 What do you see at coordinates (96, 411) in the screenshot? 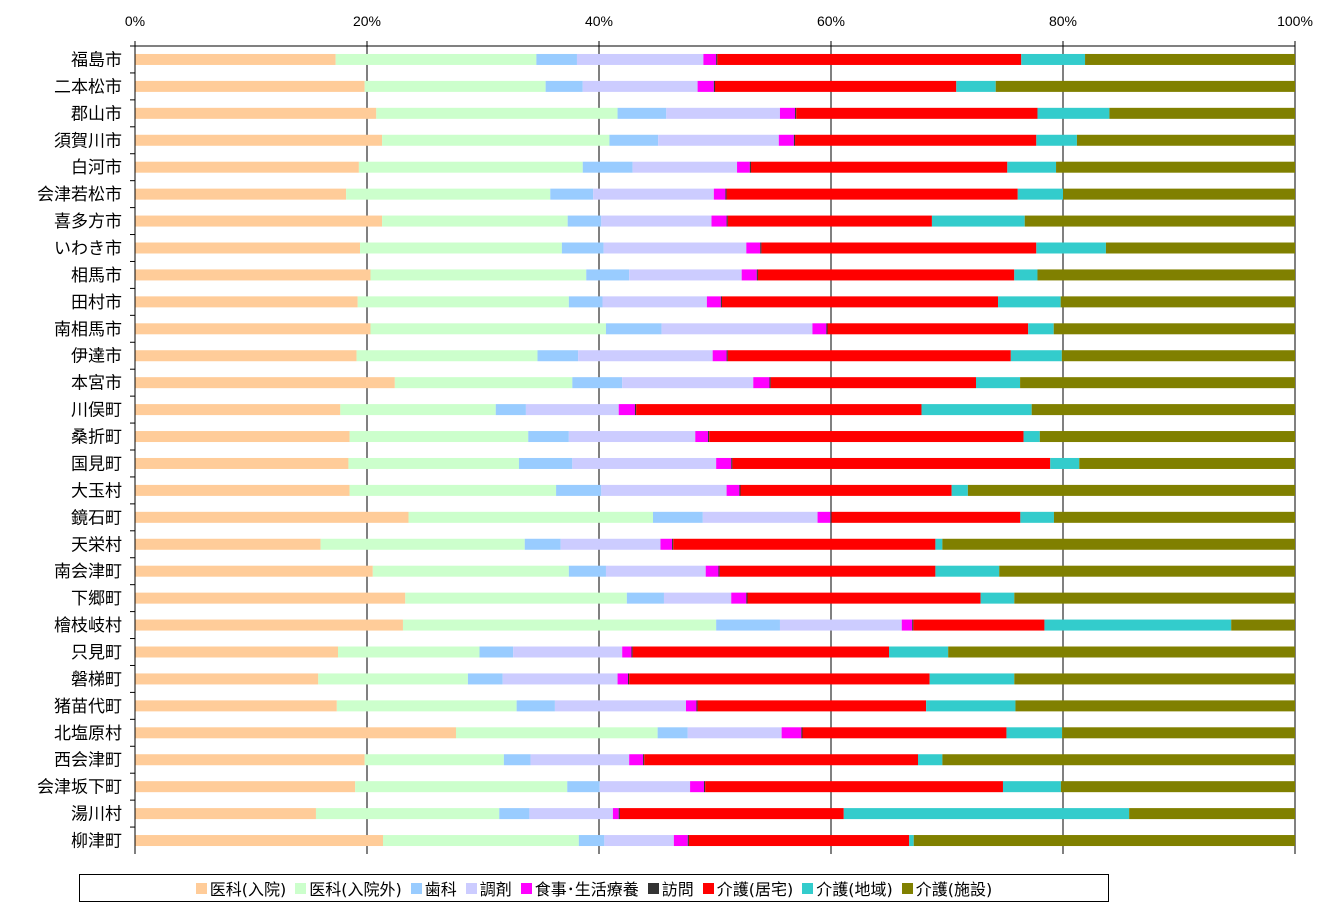
I see `category-label: 川俣町` at bounding box center [96, 411].